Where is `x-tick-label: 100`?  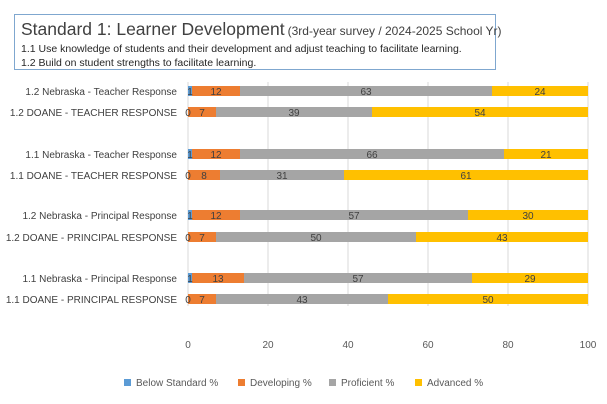 x-tick-label: 100 is located at coordinates (588, 345).